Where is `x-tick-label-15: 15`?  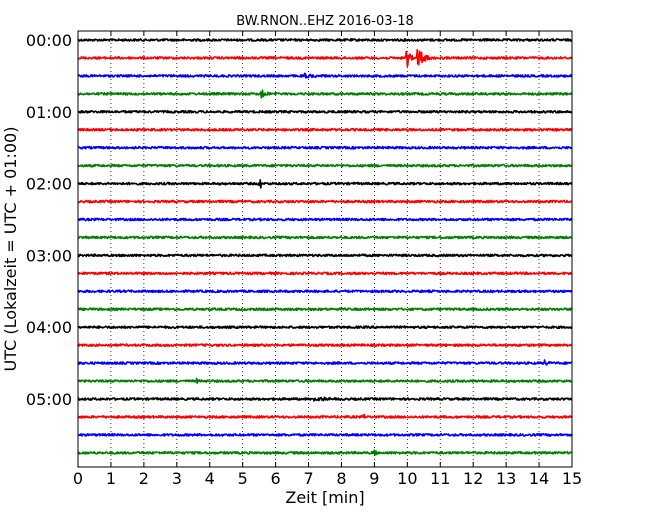 x-tick-label-15: 15 is located at coordinates (572, 478).